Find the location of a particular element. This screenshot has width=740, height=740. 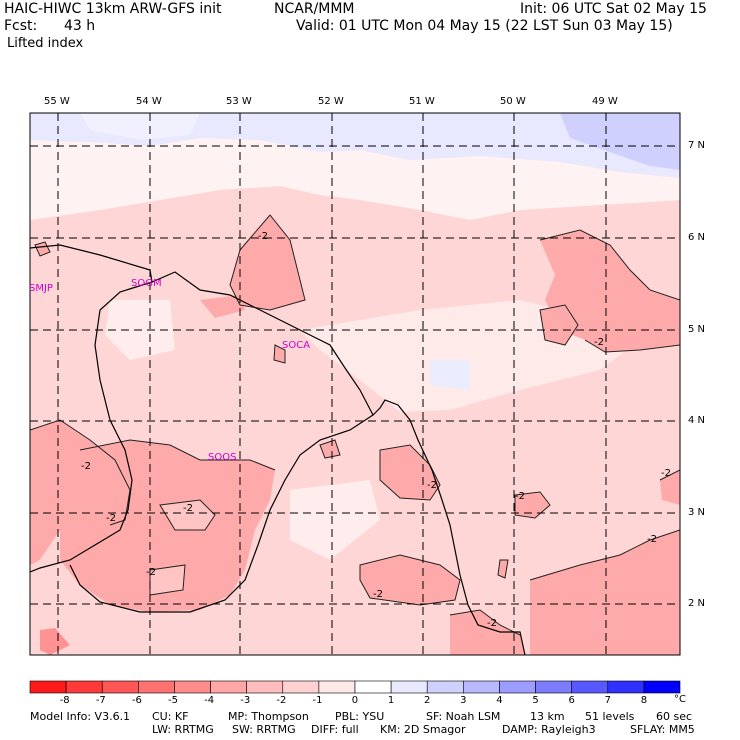

colorbar-tick-label: 6 is located at coordinates (571, 700).